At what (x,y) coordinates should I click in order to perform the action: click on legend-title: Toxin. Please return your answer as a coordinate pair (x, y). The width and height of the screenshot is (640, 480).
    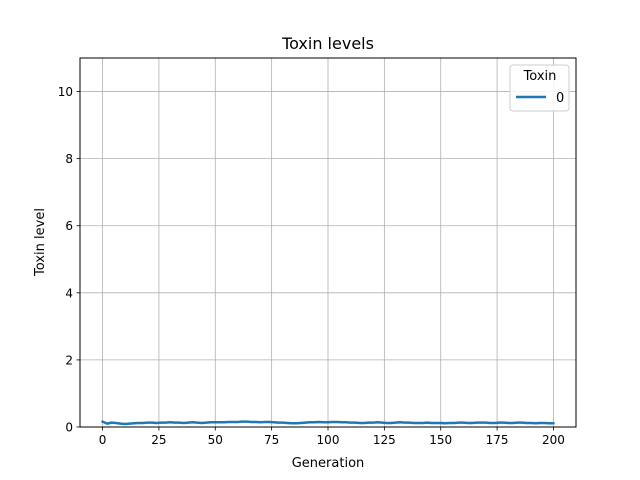
    Looking at the image, I should click on (540, 76).